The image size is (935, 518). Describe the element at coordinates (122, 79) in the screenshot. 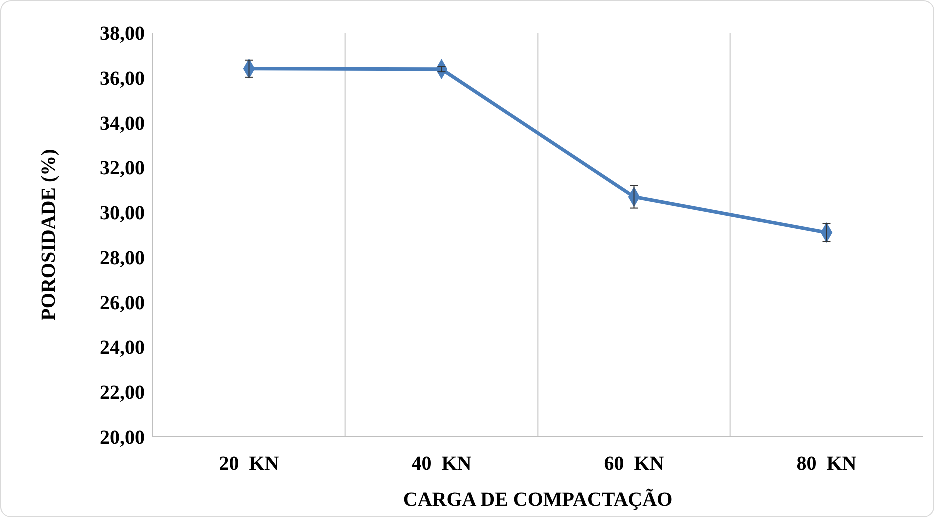

I see `y-tick-label: 36,00` at that location.